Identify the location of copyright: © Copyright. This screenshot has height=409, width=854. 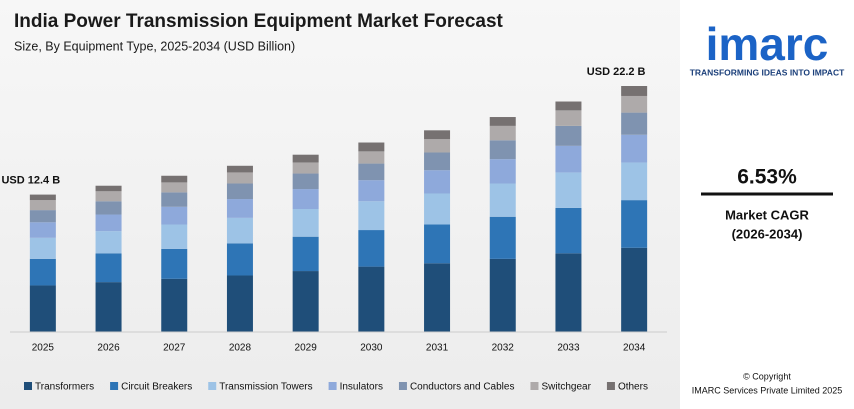
(767, 376).